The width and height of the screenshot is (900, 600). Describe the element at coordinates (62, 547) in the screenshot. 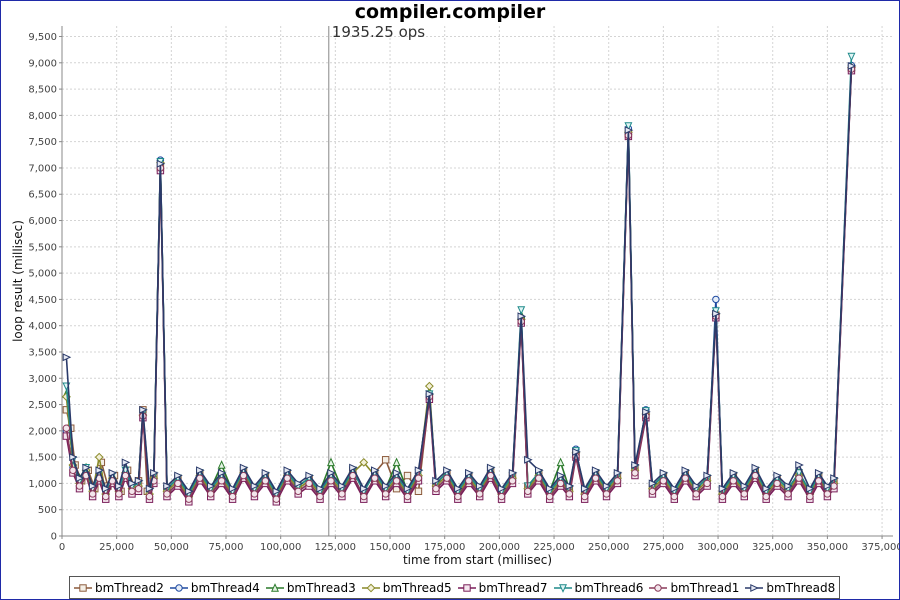

I see `x-tick-label: 0` at that location.